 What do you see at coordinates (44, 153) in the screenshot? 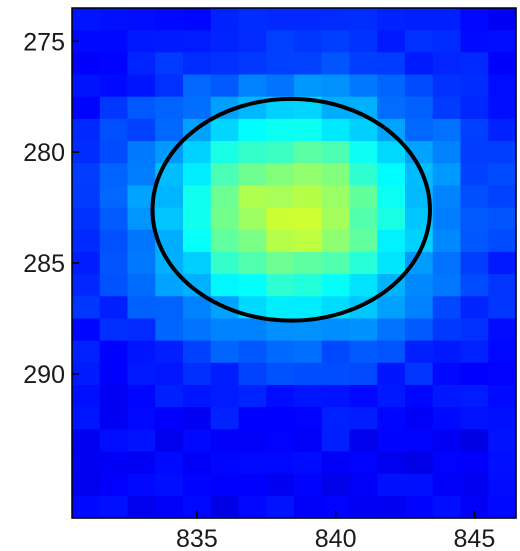
I see `y-tick-label: 280` at bounding box center [44, 153].